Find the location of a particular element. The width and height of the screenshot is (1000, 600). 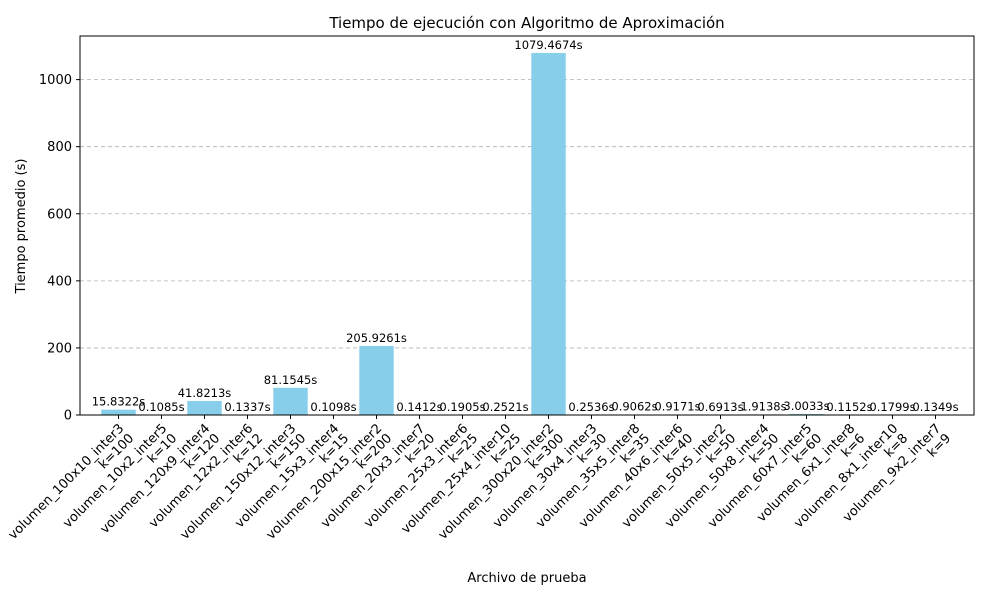

bar-value-label: 81.1545s is located at coordinates (291, 380).